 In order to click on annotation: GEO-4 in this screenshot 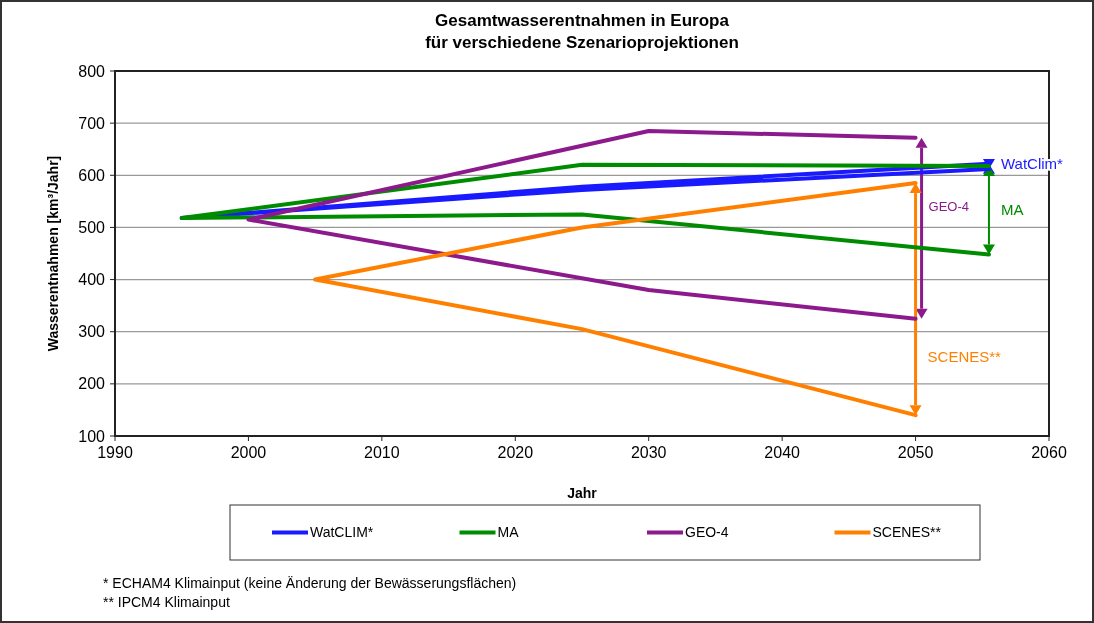, I will do `click(949, 207)`.